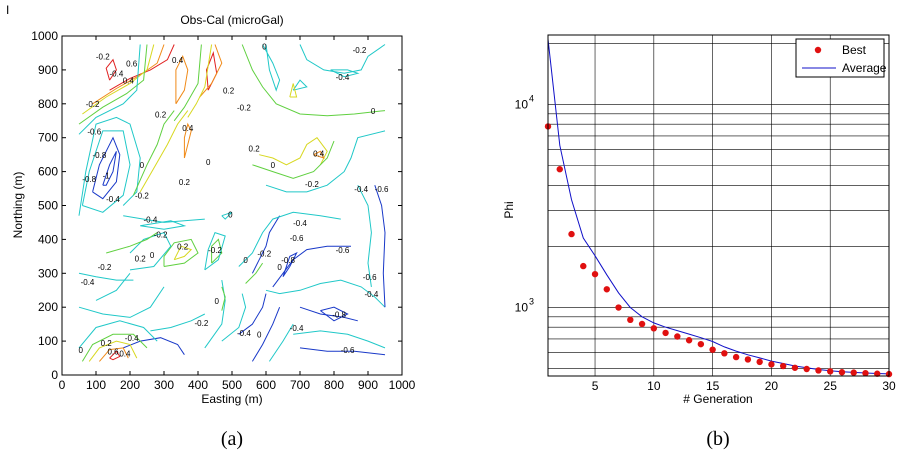 Image resolution: width=897 pixels, height=454 pixels. Describe the element at coordinates (48, 273) in the screenshot. I see `contour-y-tick-label: 300` at that location.